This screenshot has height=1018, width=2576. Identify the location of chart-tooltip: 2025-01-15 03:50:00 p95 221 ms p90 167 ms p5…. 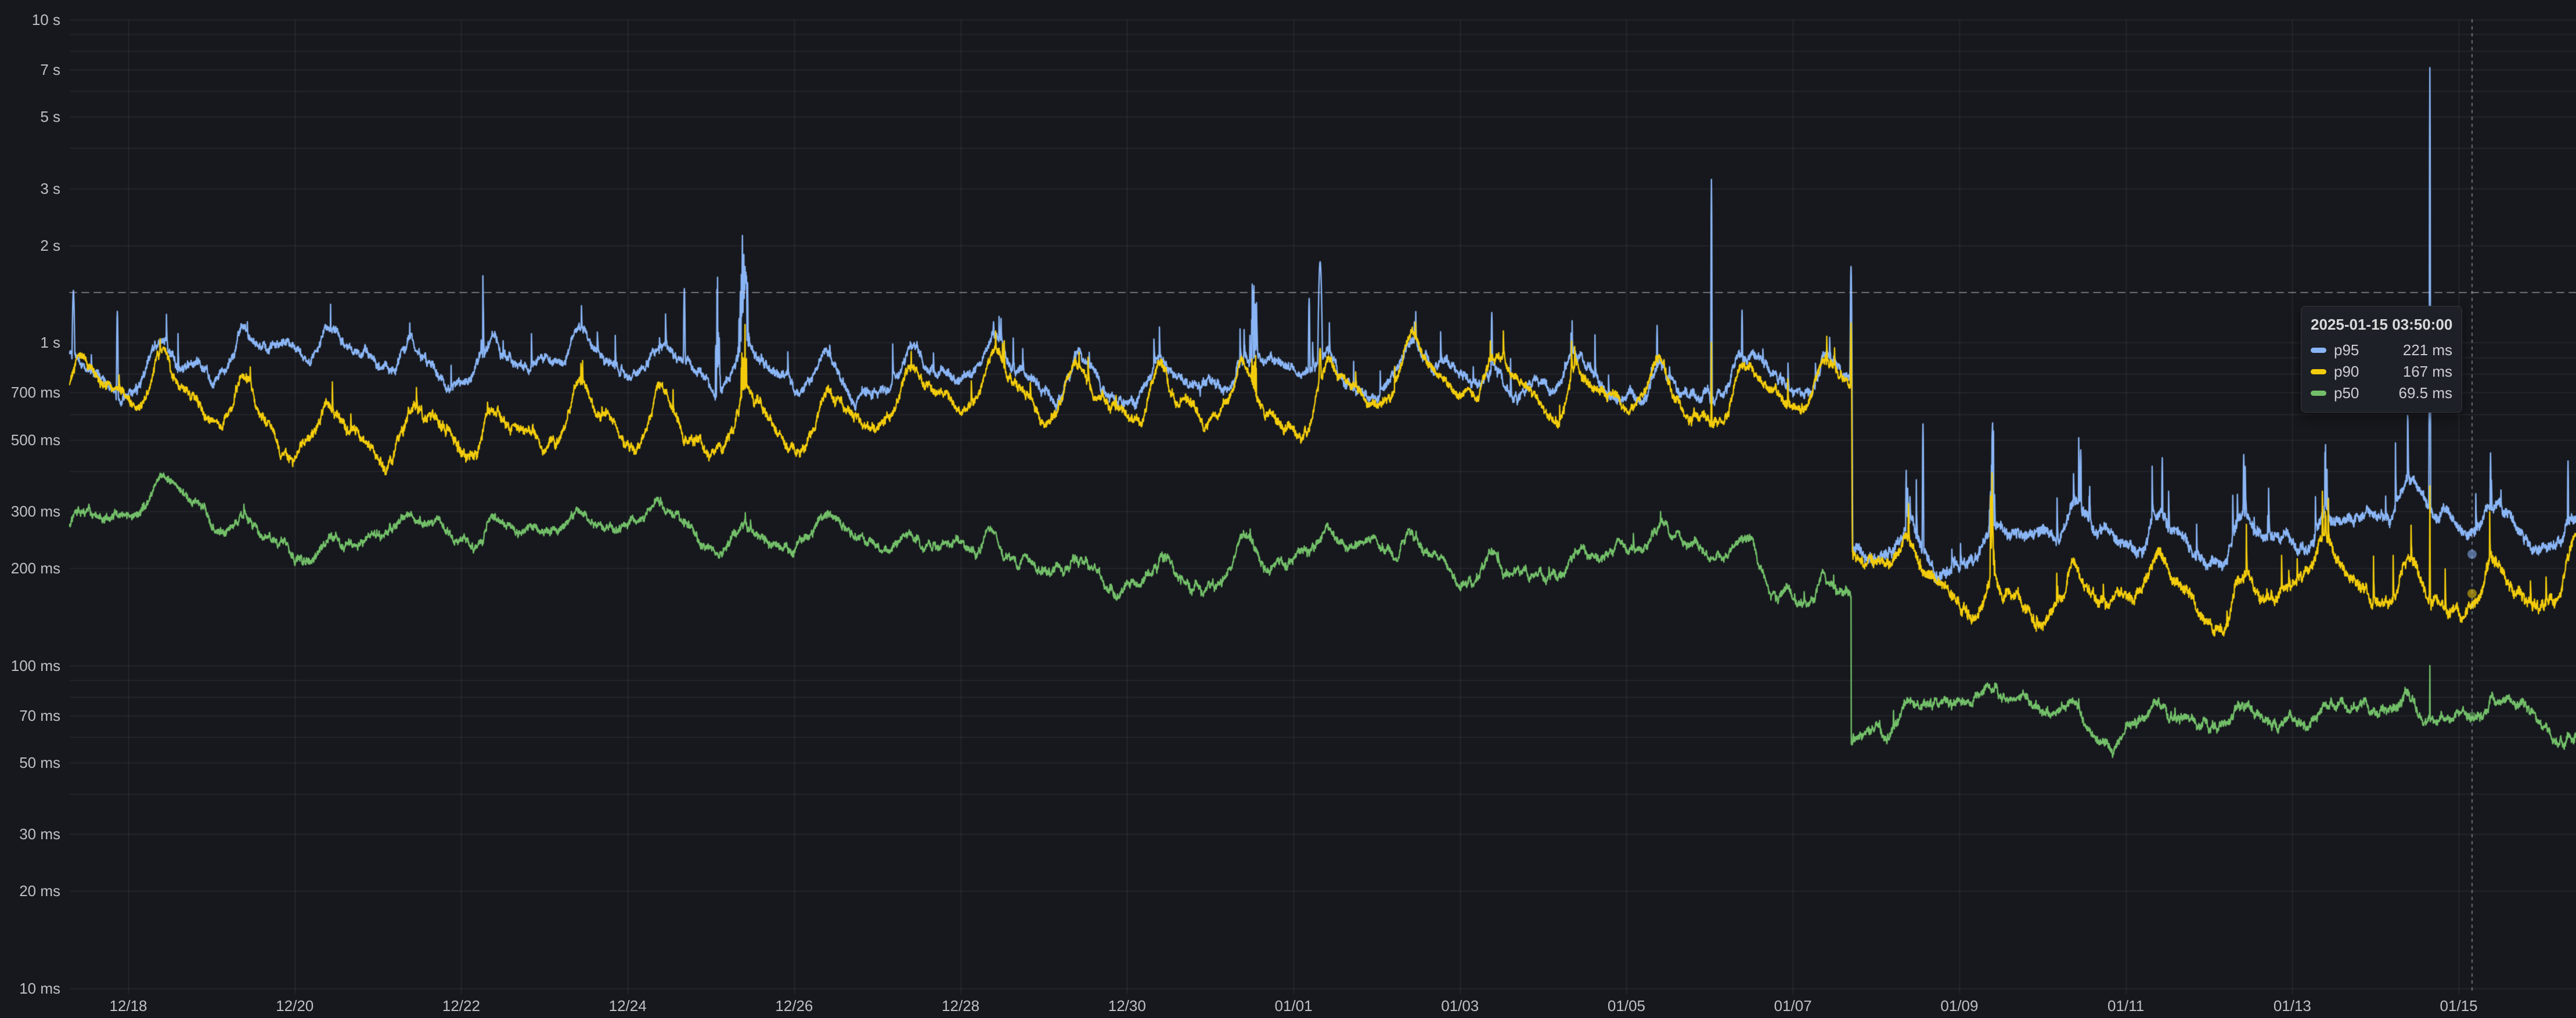
(2381, 360).